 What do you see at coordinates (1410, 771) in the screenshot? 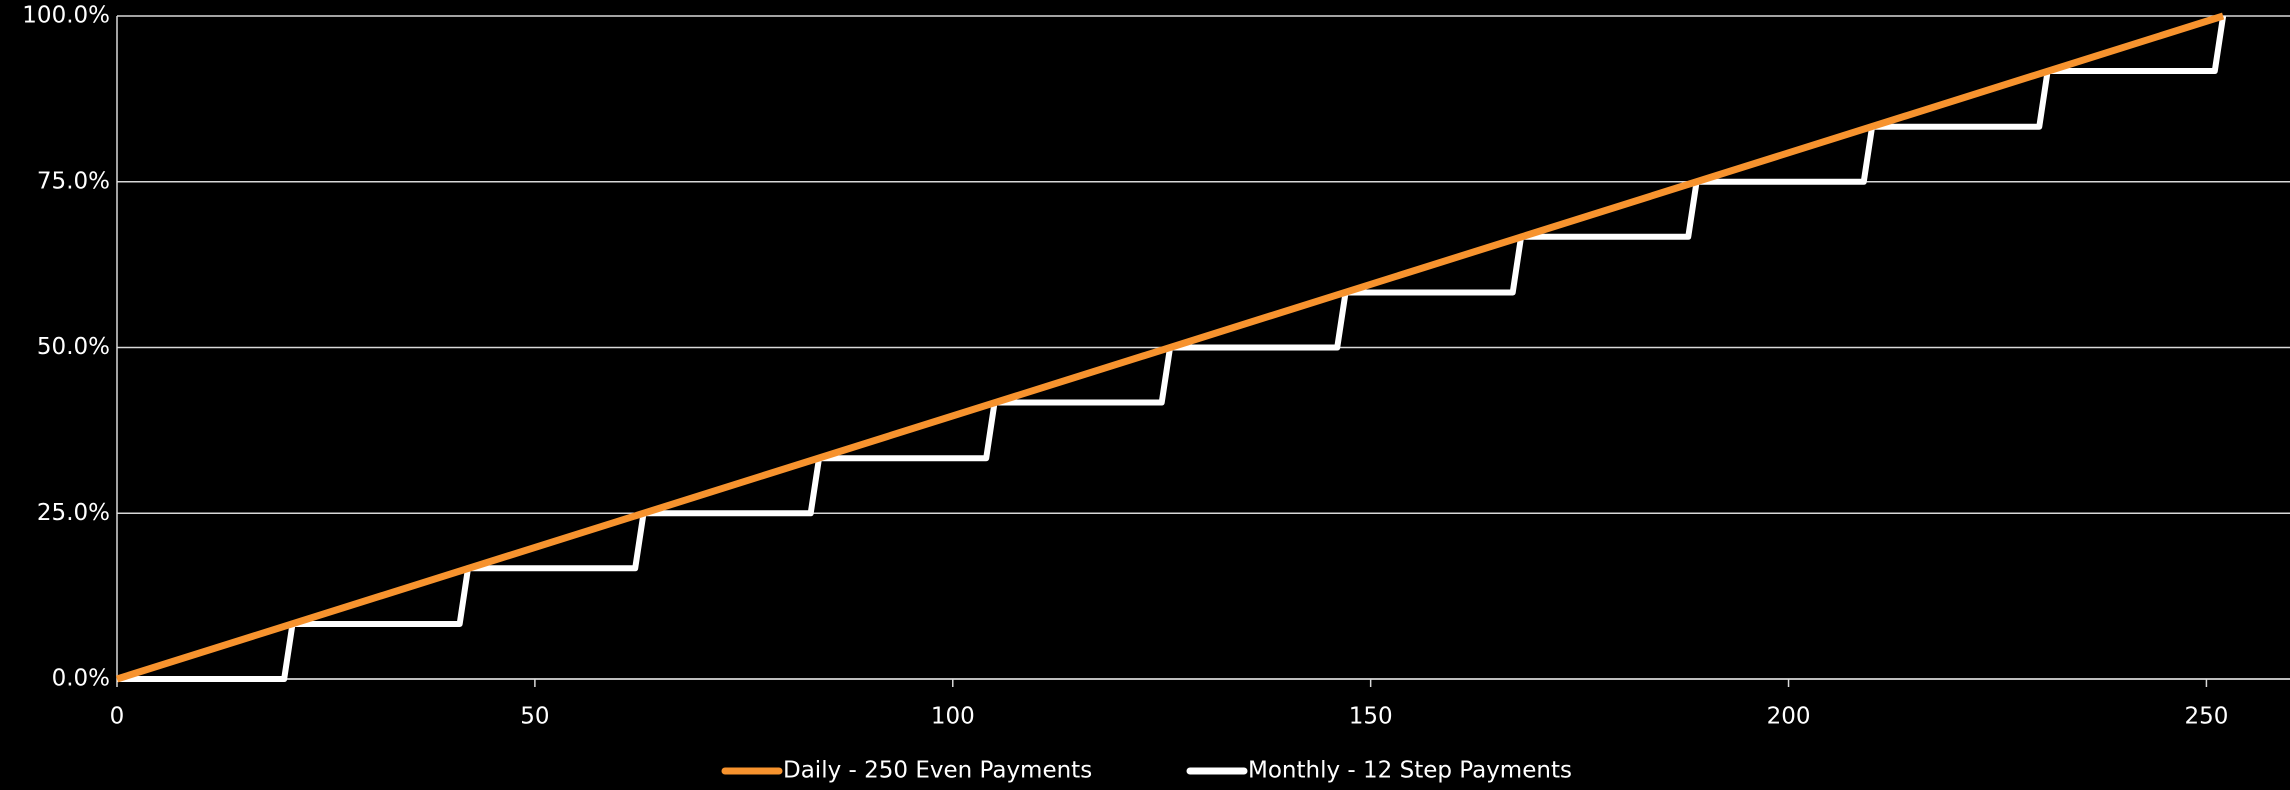
I see `legend-label: Monthly - 12 Step Payments` at bounding box center [1410, 771].